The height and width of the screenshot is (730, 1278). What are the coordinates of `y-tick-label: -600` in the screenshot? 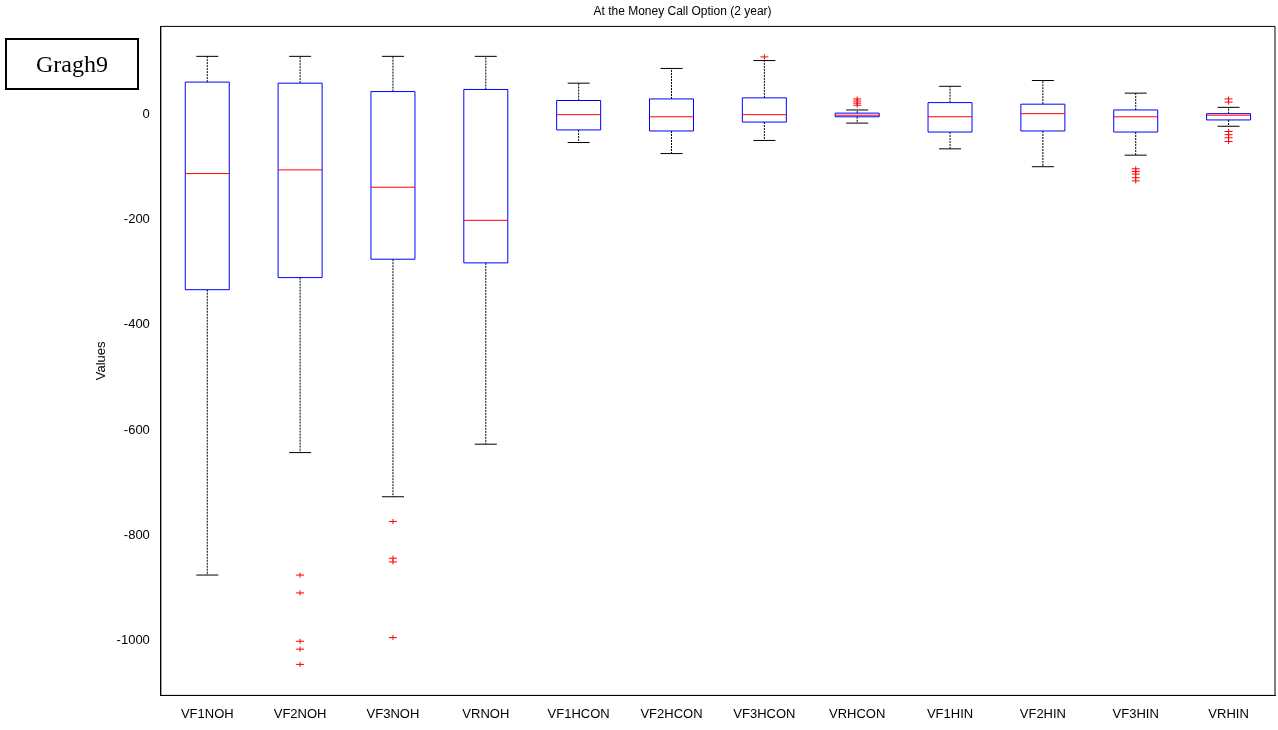 It's located at (136, 429).